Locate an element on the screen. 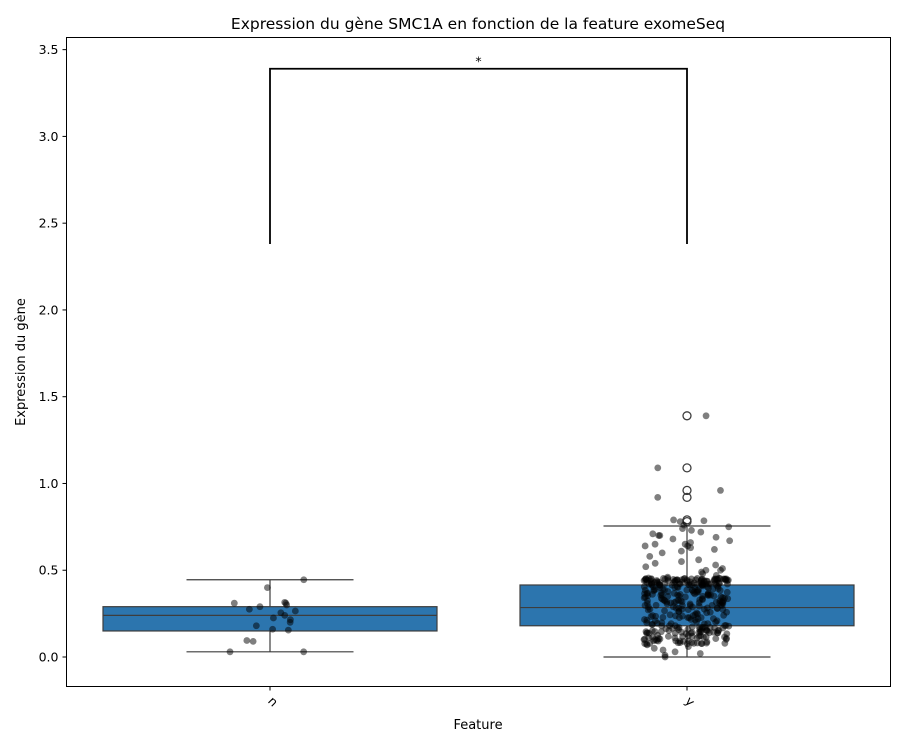 The height and width of the screenshot is (746, 906). y-tick-label: 2.5 is located at coordinates (49, 223).